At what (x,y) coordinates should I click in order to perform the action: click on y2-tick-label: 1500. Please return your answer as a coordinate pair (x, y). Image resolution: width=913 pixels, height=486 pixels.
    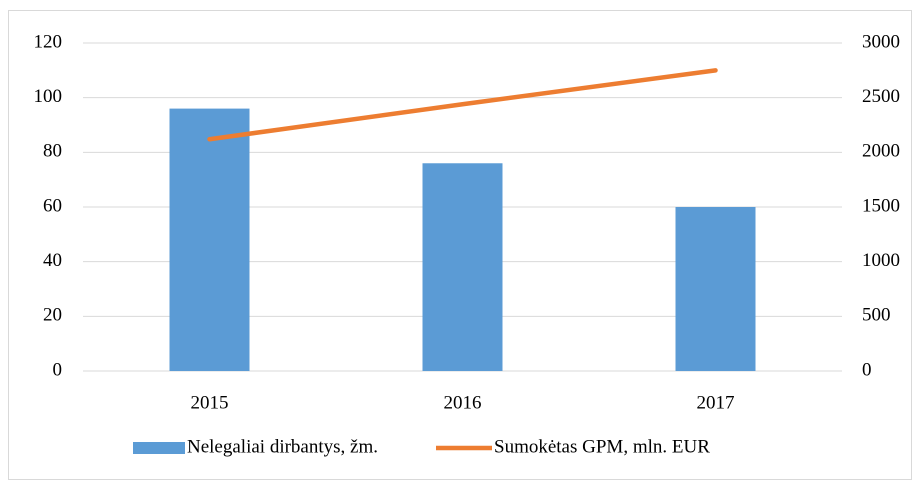
    Looking at the image, I should click on (881, 205).